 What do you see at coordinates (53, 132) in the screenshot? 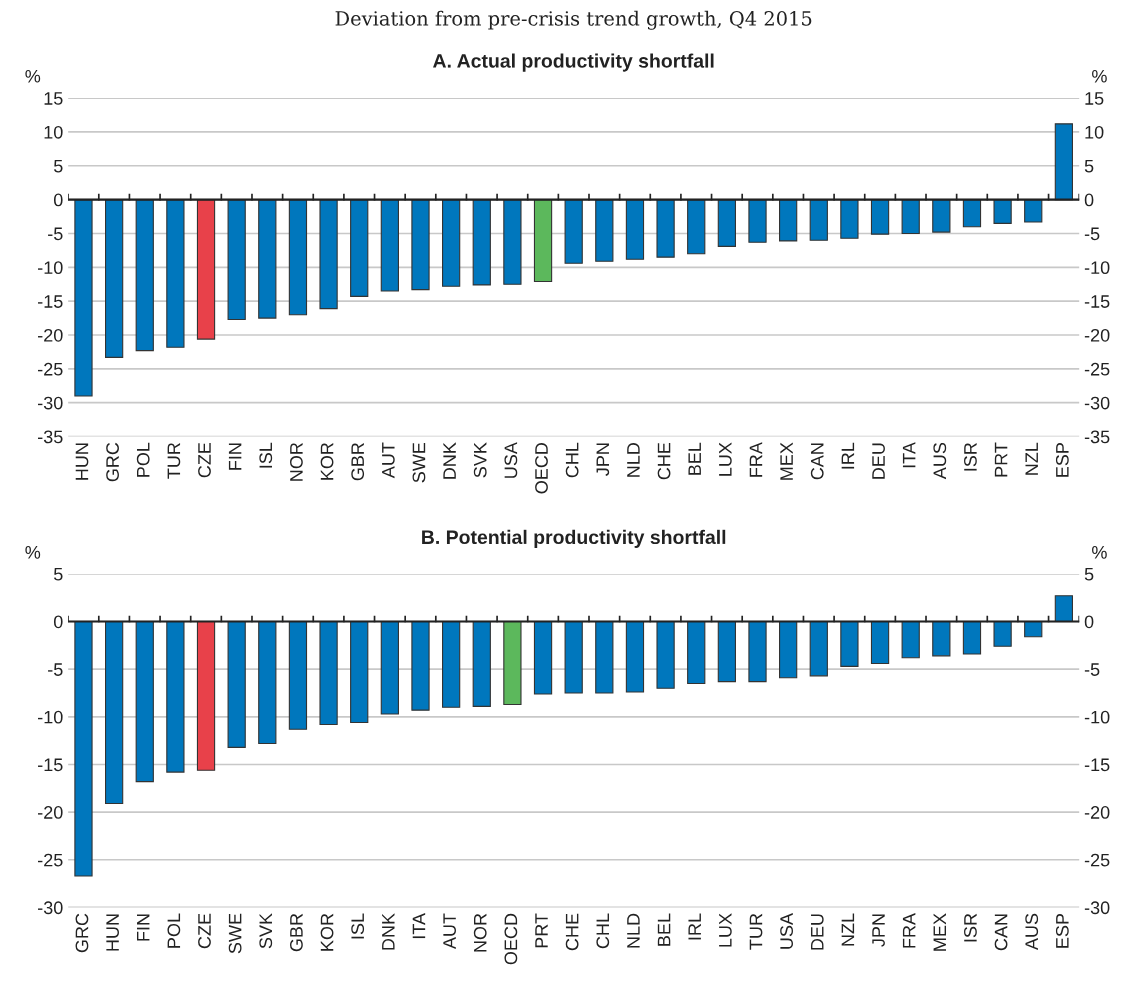
I see `y-tick-label: 10` at bounding box center [53, 132].